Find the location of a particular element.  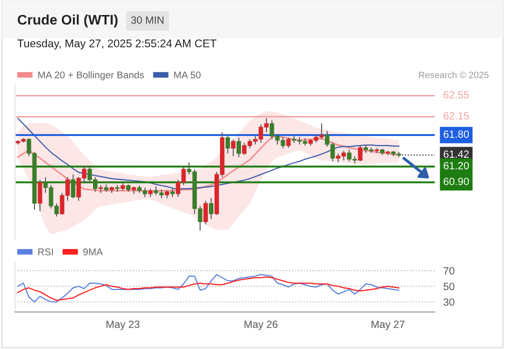

text: Tuesday, May 27, 2025 2:55:24 AM CET is located at coordinates (116, 44).